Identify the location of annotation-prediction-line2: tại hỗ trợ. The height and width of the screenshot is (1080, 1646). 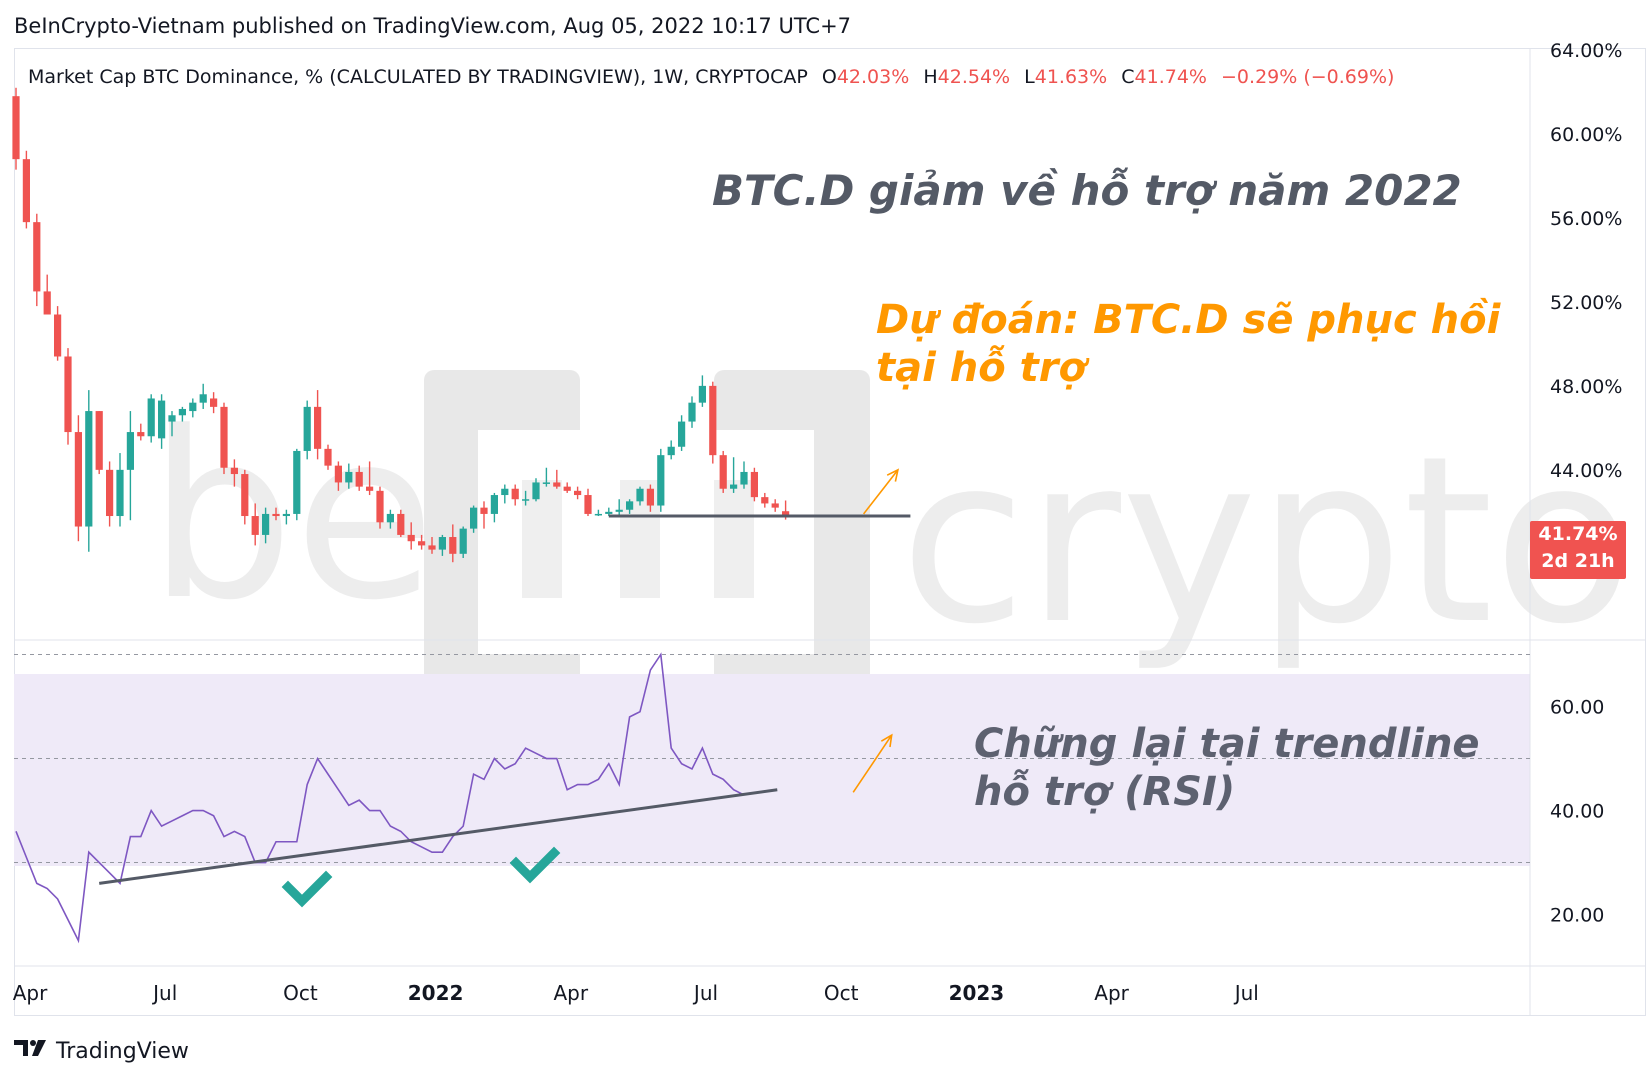
(981, 368).